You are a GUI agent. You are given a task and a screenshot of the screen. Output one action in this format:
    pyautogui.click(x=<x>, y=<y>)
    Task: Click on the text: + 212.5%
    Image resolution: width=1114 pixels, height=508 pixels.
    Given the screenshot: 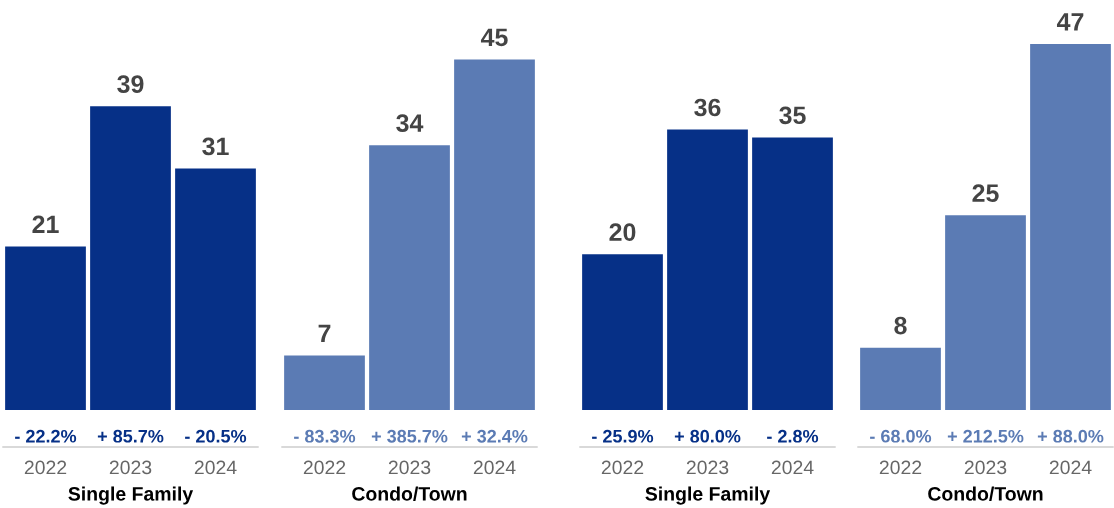 What is the action you would take?
    pyautogui.click(x=985, y=436)
    